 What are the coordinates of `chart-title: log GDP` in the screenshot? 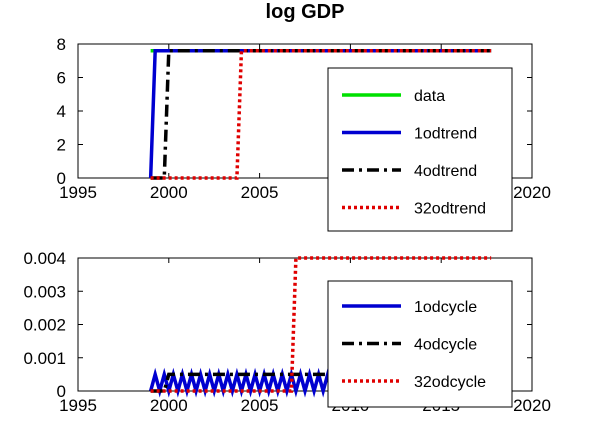 It's located at (305, 12).